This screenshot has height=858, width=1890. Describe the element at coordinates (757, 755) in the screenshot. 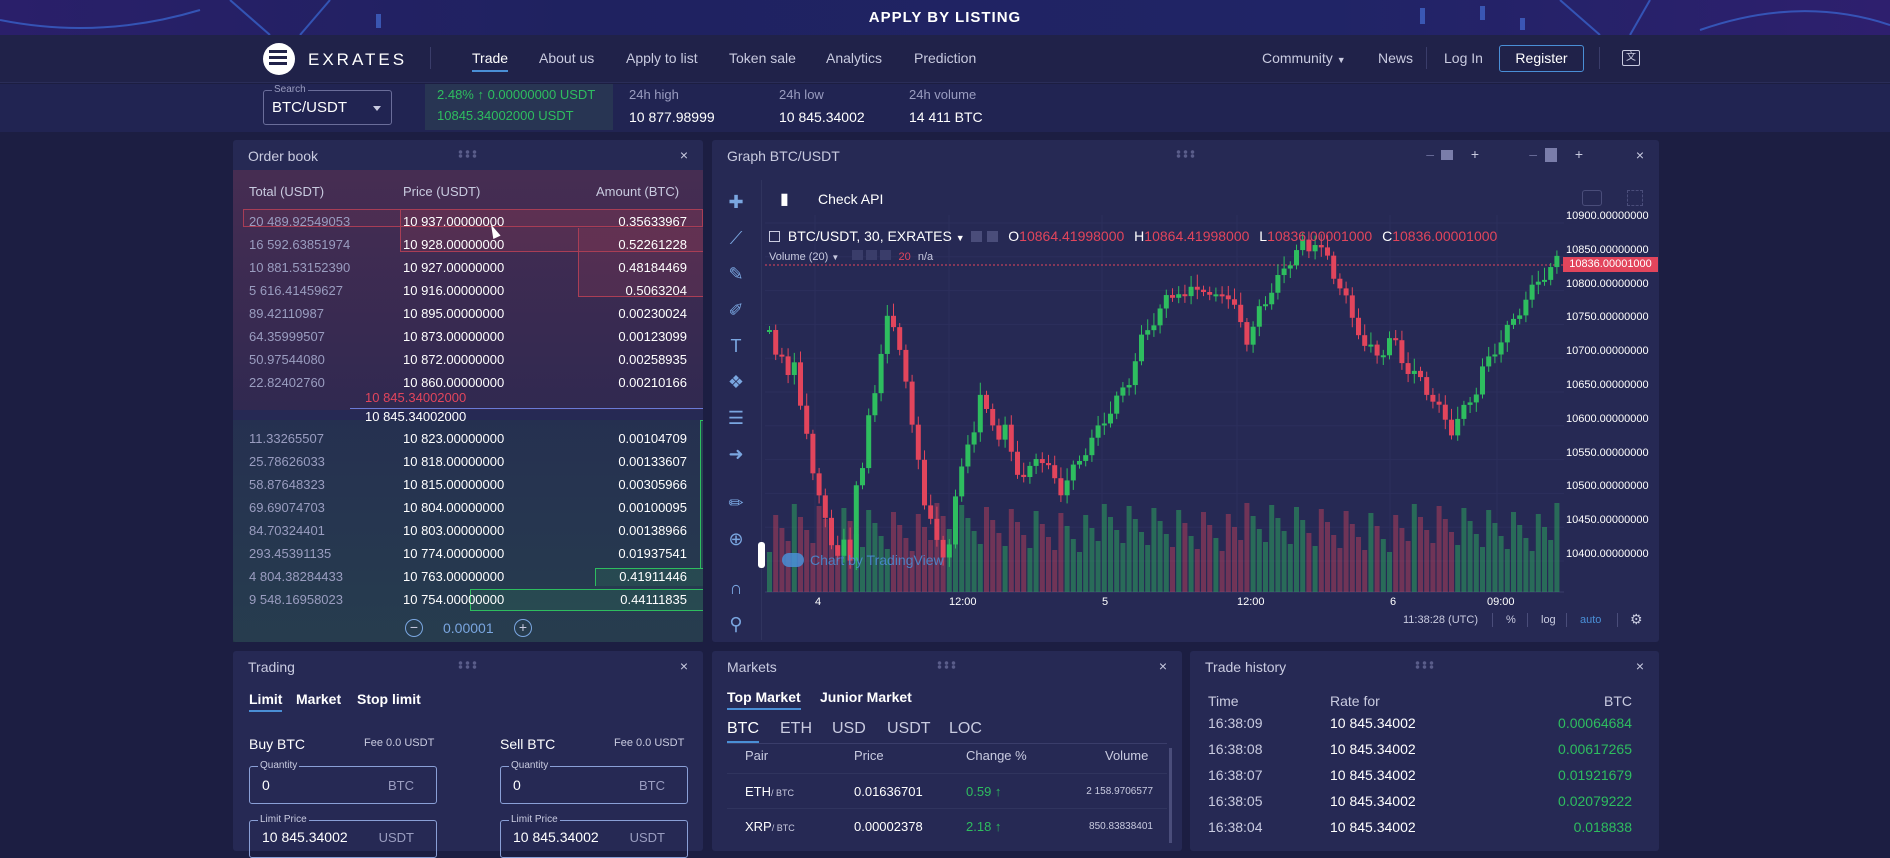

I see `col-pair: Pair` at that location.